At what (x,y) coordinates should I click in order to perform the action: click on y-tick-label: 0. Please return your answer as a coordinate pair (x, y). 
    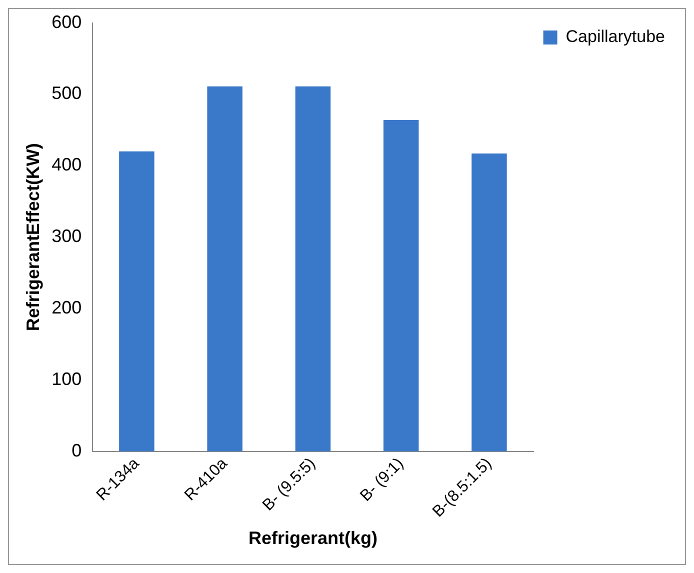
    Looking at the image, I should click on (77, 450).